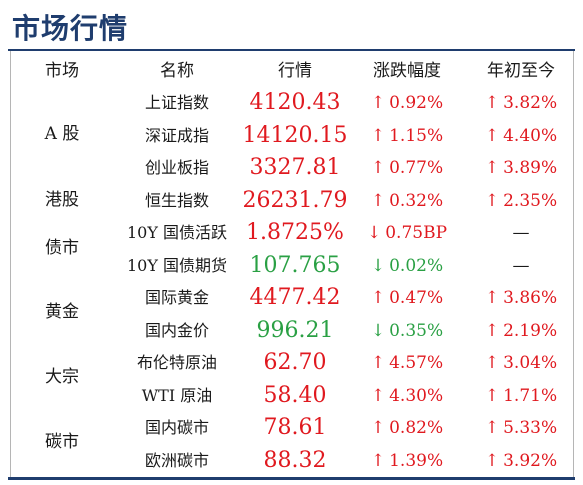  I want to click on market-label-commodity: 大宗, so click(62, 377).